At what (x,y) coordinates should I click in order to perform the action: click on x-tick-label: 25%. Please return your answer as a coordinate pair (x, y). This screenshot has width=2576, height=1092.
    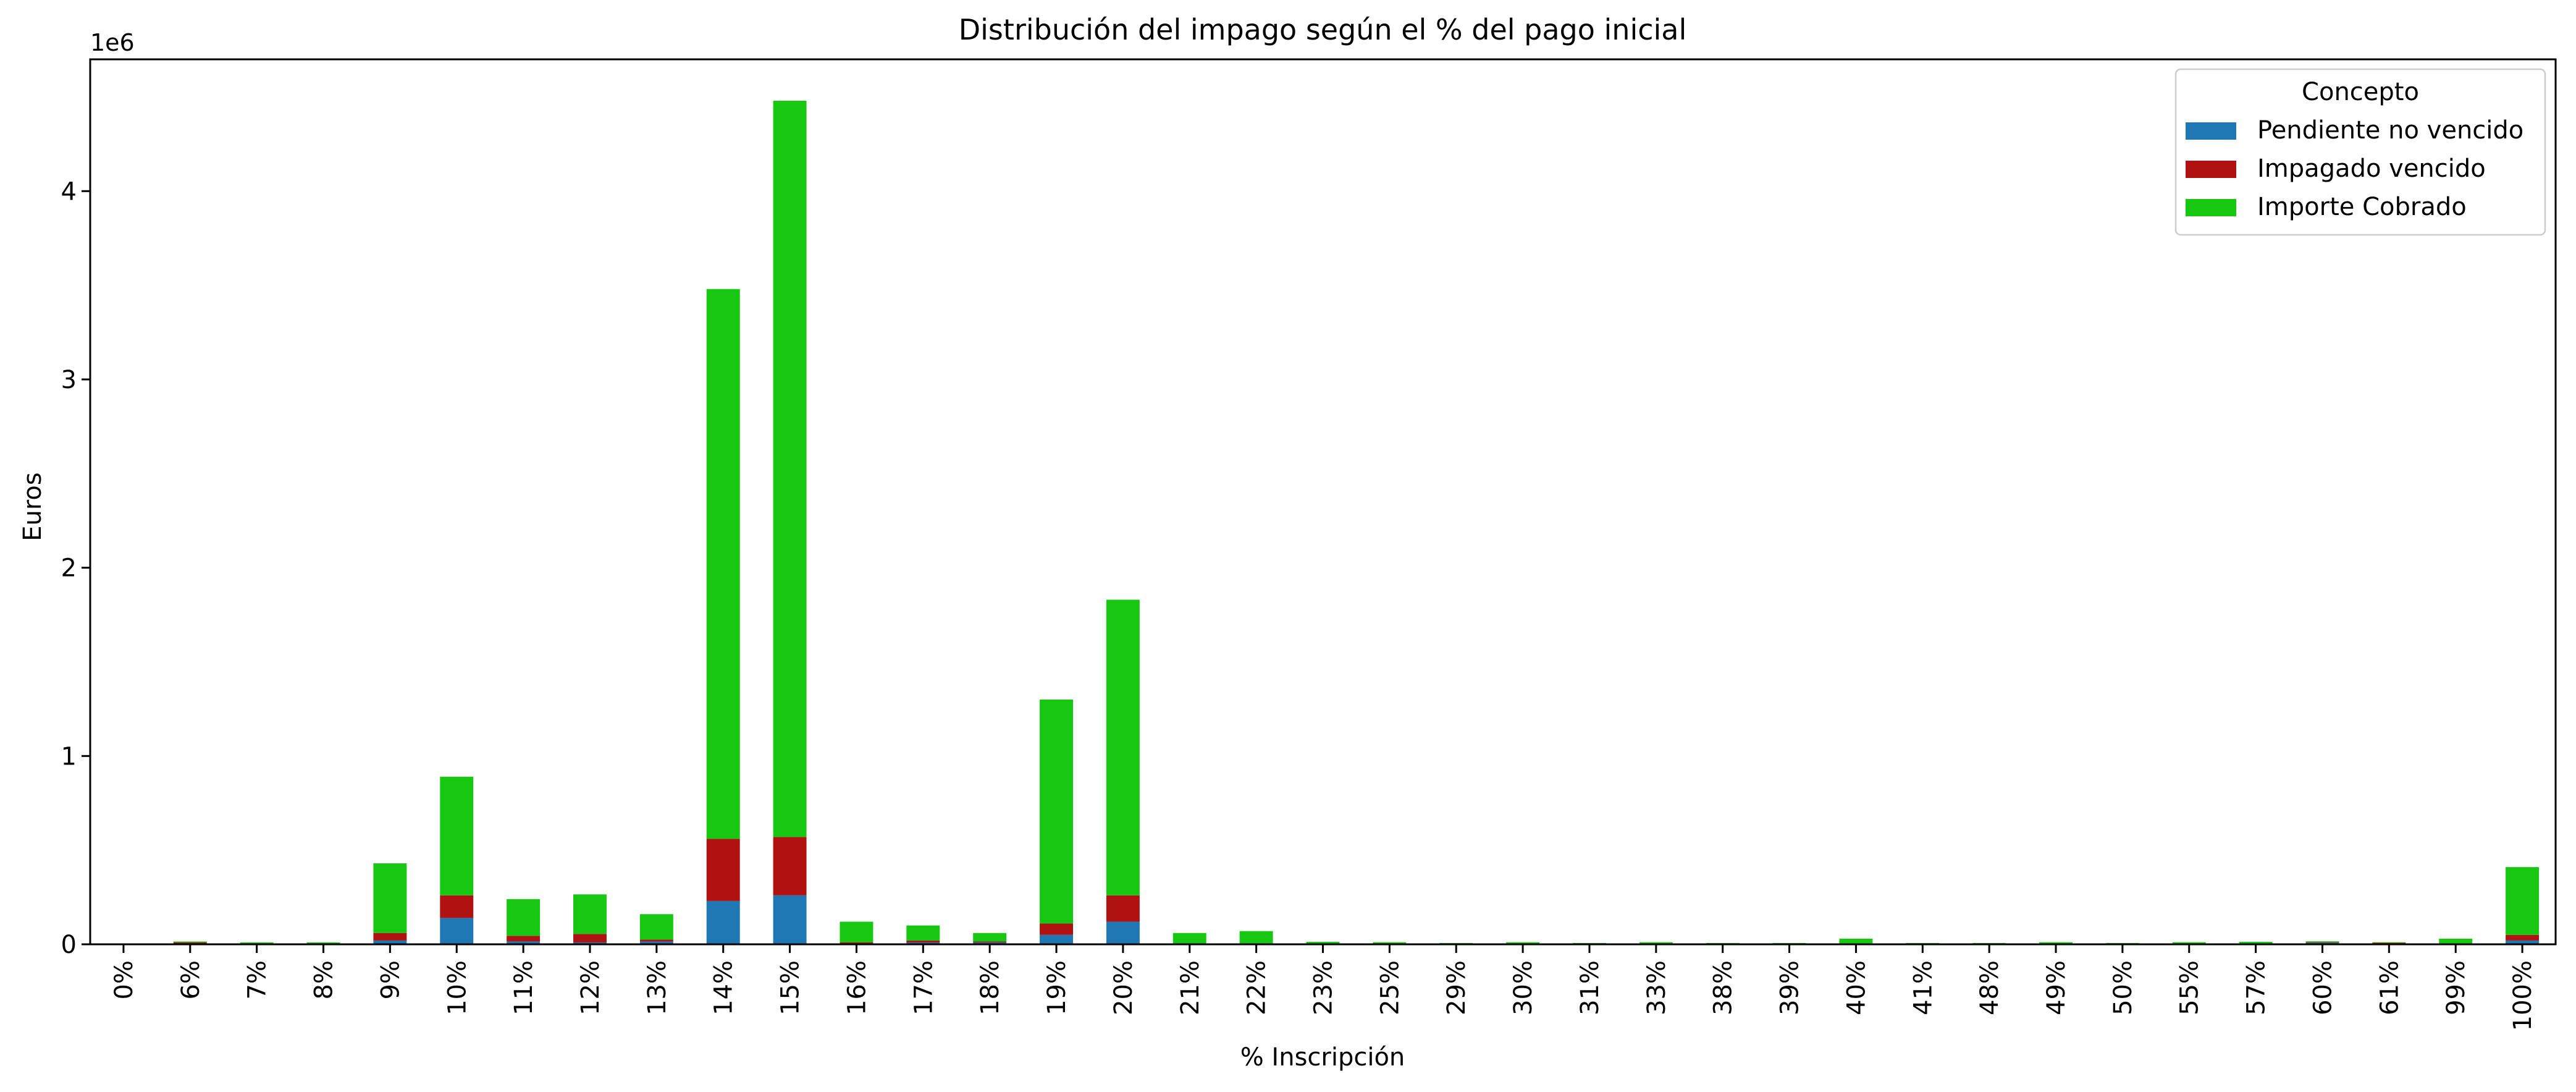
    Looking at the image, I should click on (1390, 987).